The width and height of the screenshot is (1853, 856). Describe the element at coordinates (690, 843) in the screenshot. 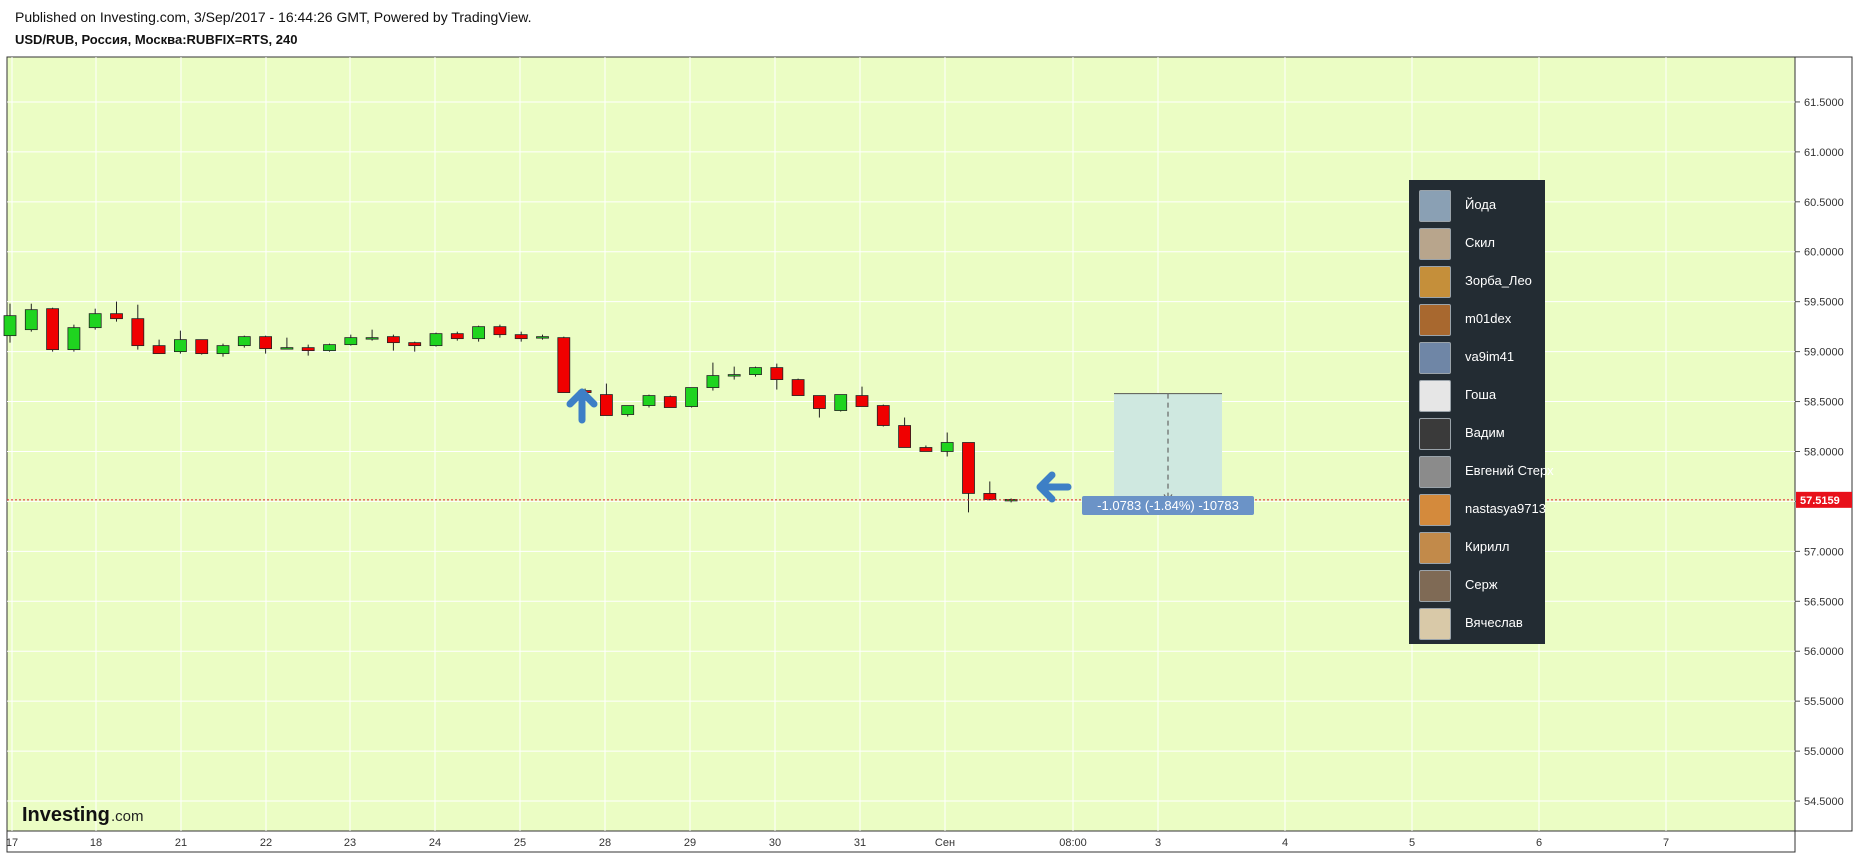

I see `x-tick-label: 29` at that location.